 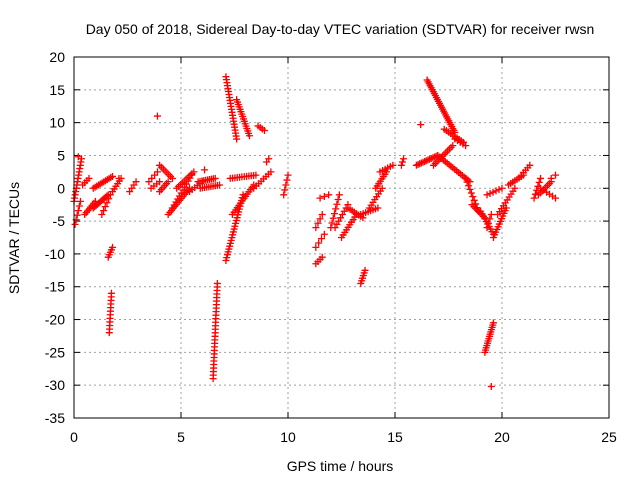 What do you see at coordinates (55, 320) in the screenshot?
I see `y-tick-label: -20` at bounding box center [55, 320].